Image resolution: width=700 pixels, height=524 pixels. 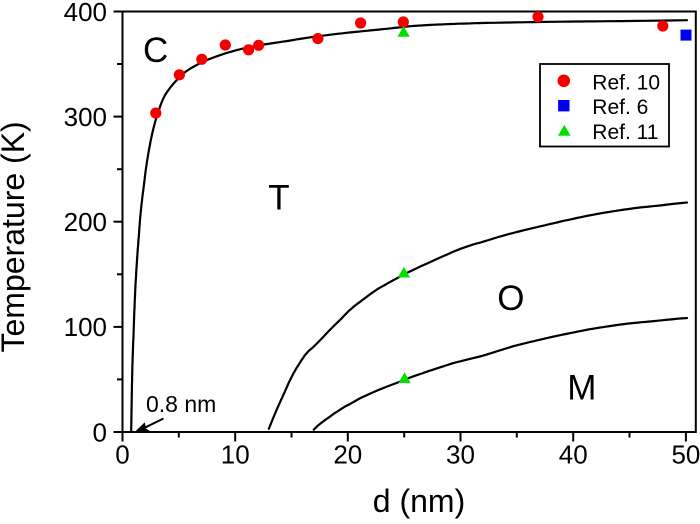 I want to click on svg-text: O, so click(x=510, y=298).